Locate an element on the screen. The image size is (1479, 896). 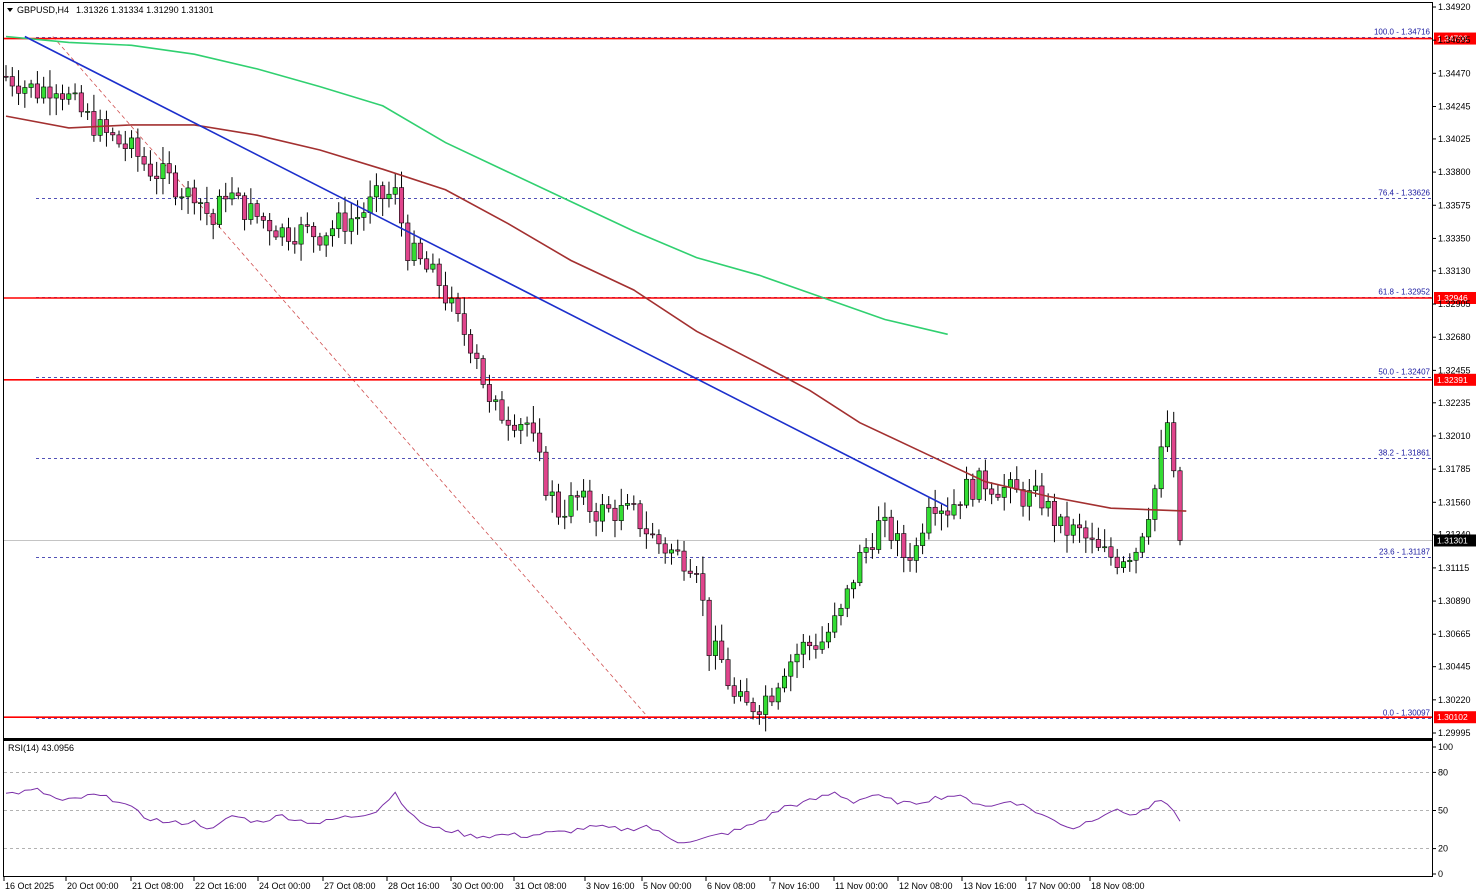
time-tick-label: 24 Oct 00:00 is located at coordinates (285, 886).